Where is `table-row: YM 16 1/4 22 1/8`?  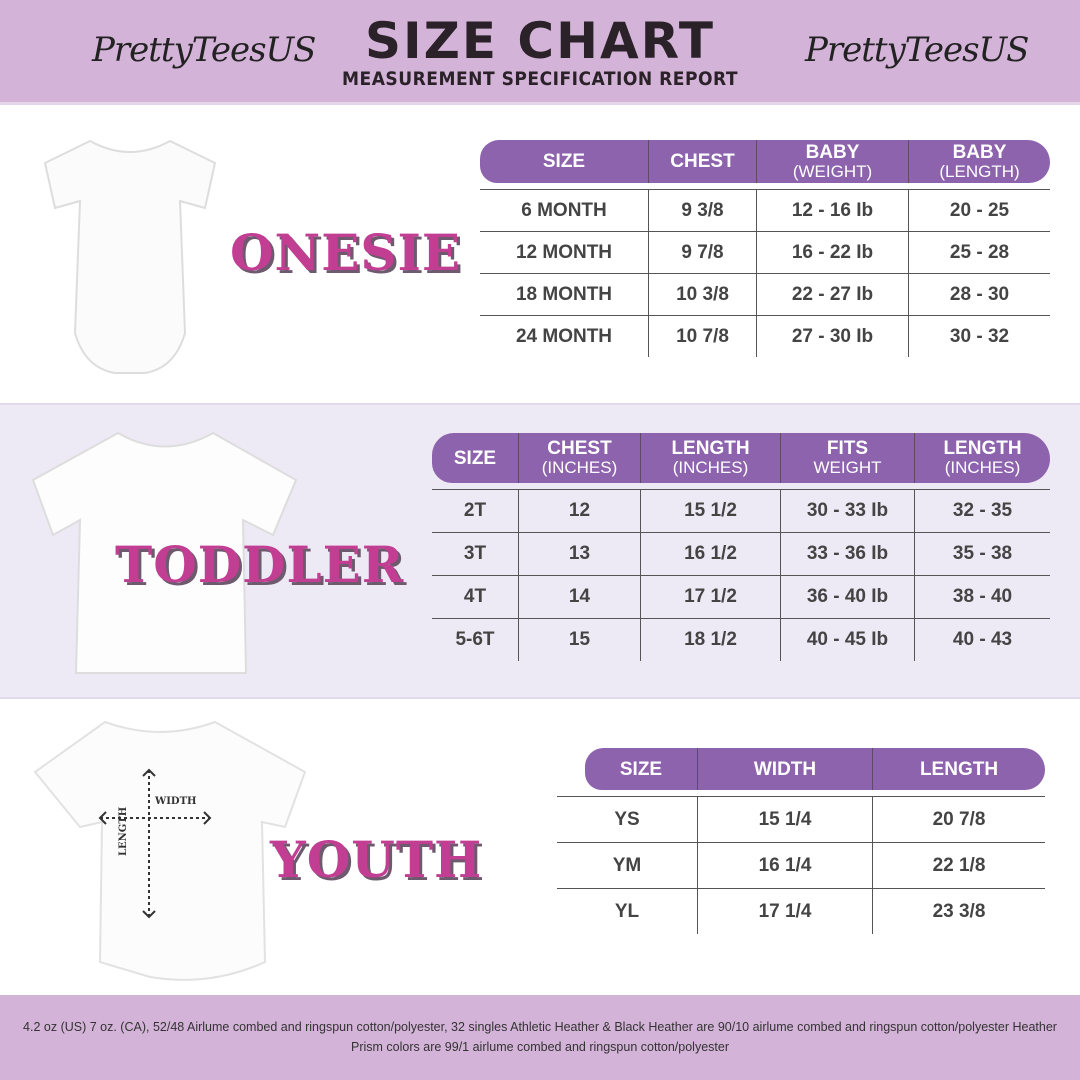 table-row: YM 16 1/4 22 1/8 is located at coordinates (801, 865).